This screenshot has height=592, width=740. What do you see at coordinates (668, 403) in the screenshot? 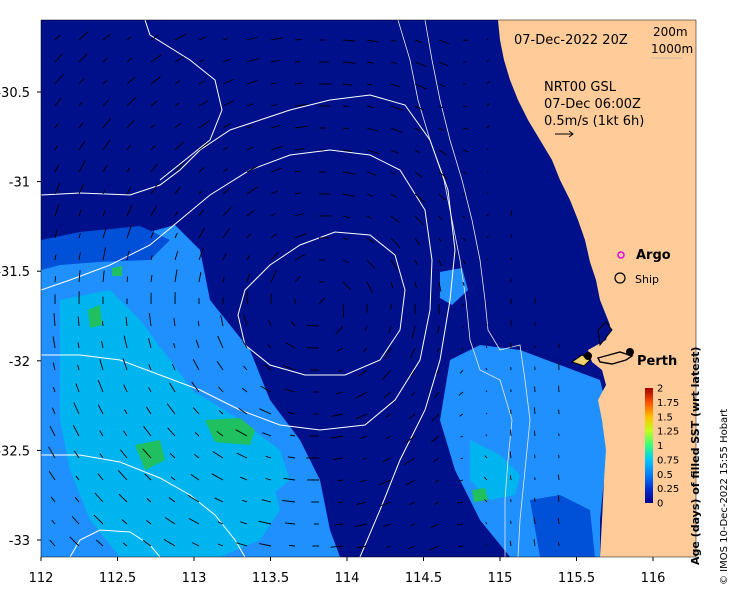
I see `colorbar-tick-label: 1.75` at bounding box center [668, 403].